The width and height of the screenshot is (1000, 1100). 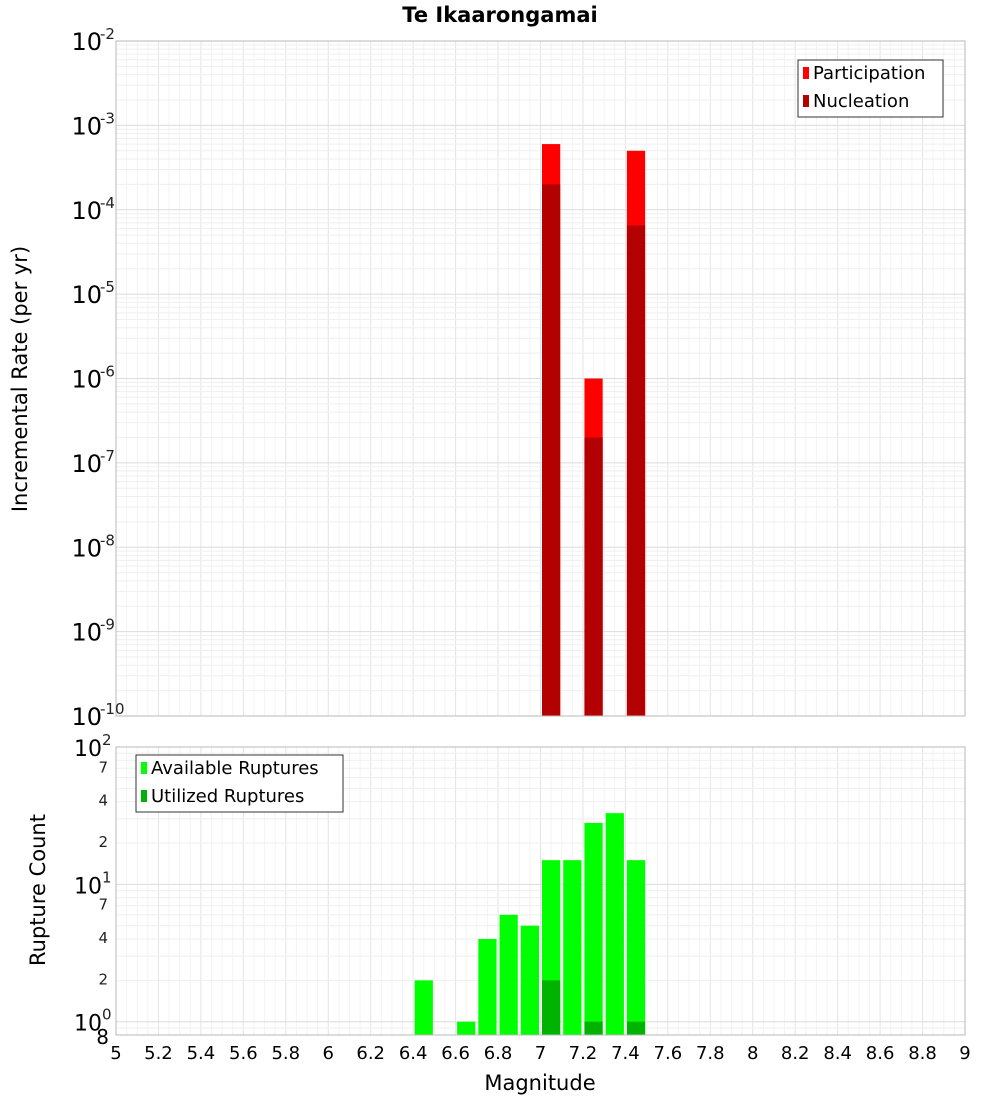 I want to click on legend: Participation Nucleation, so click(x=870, y=88).